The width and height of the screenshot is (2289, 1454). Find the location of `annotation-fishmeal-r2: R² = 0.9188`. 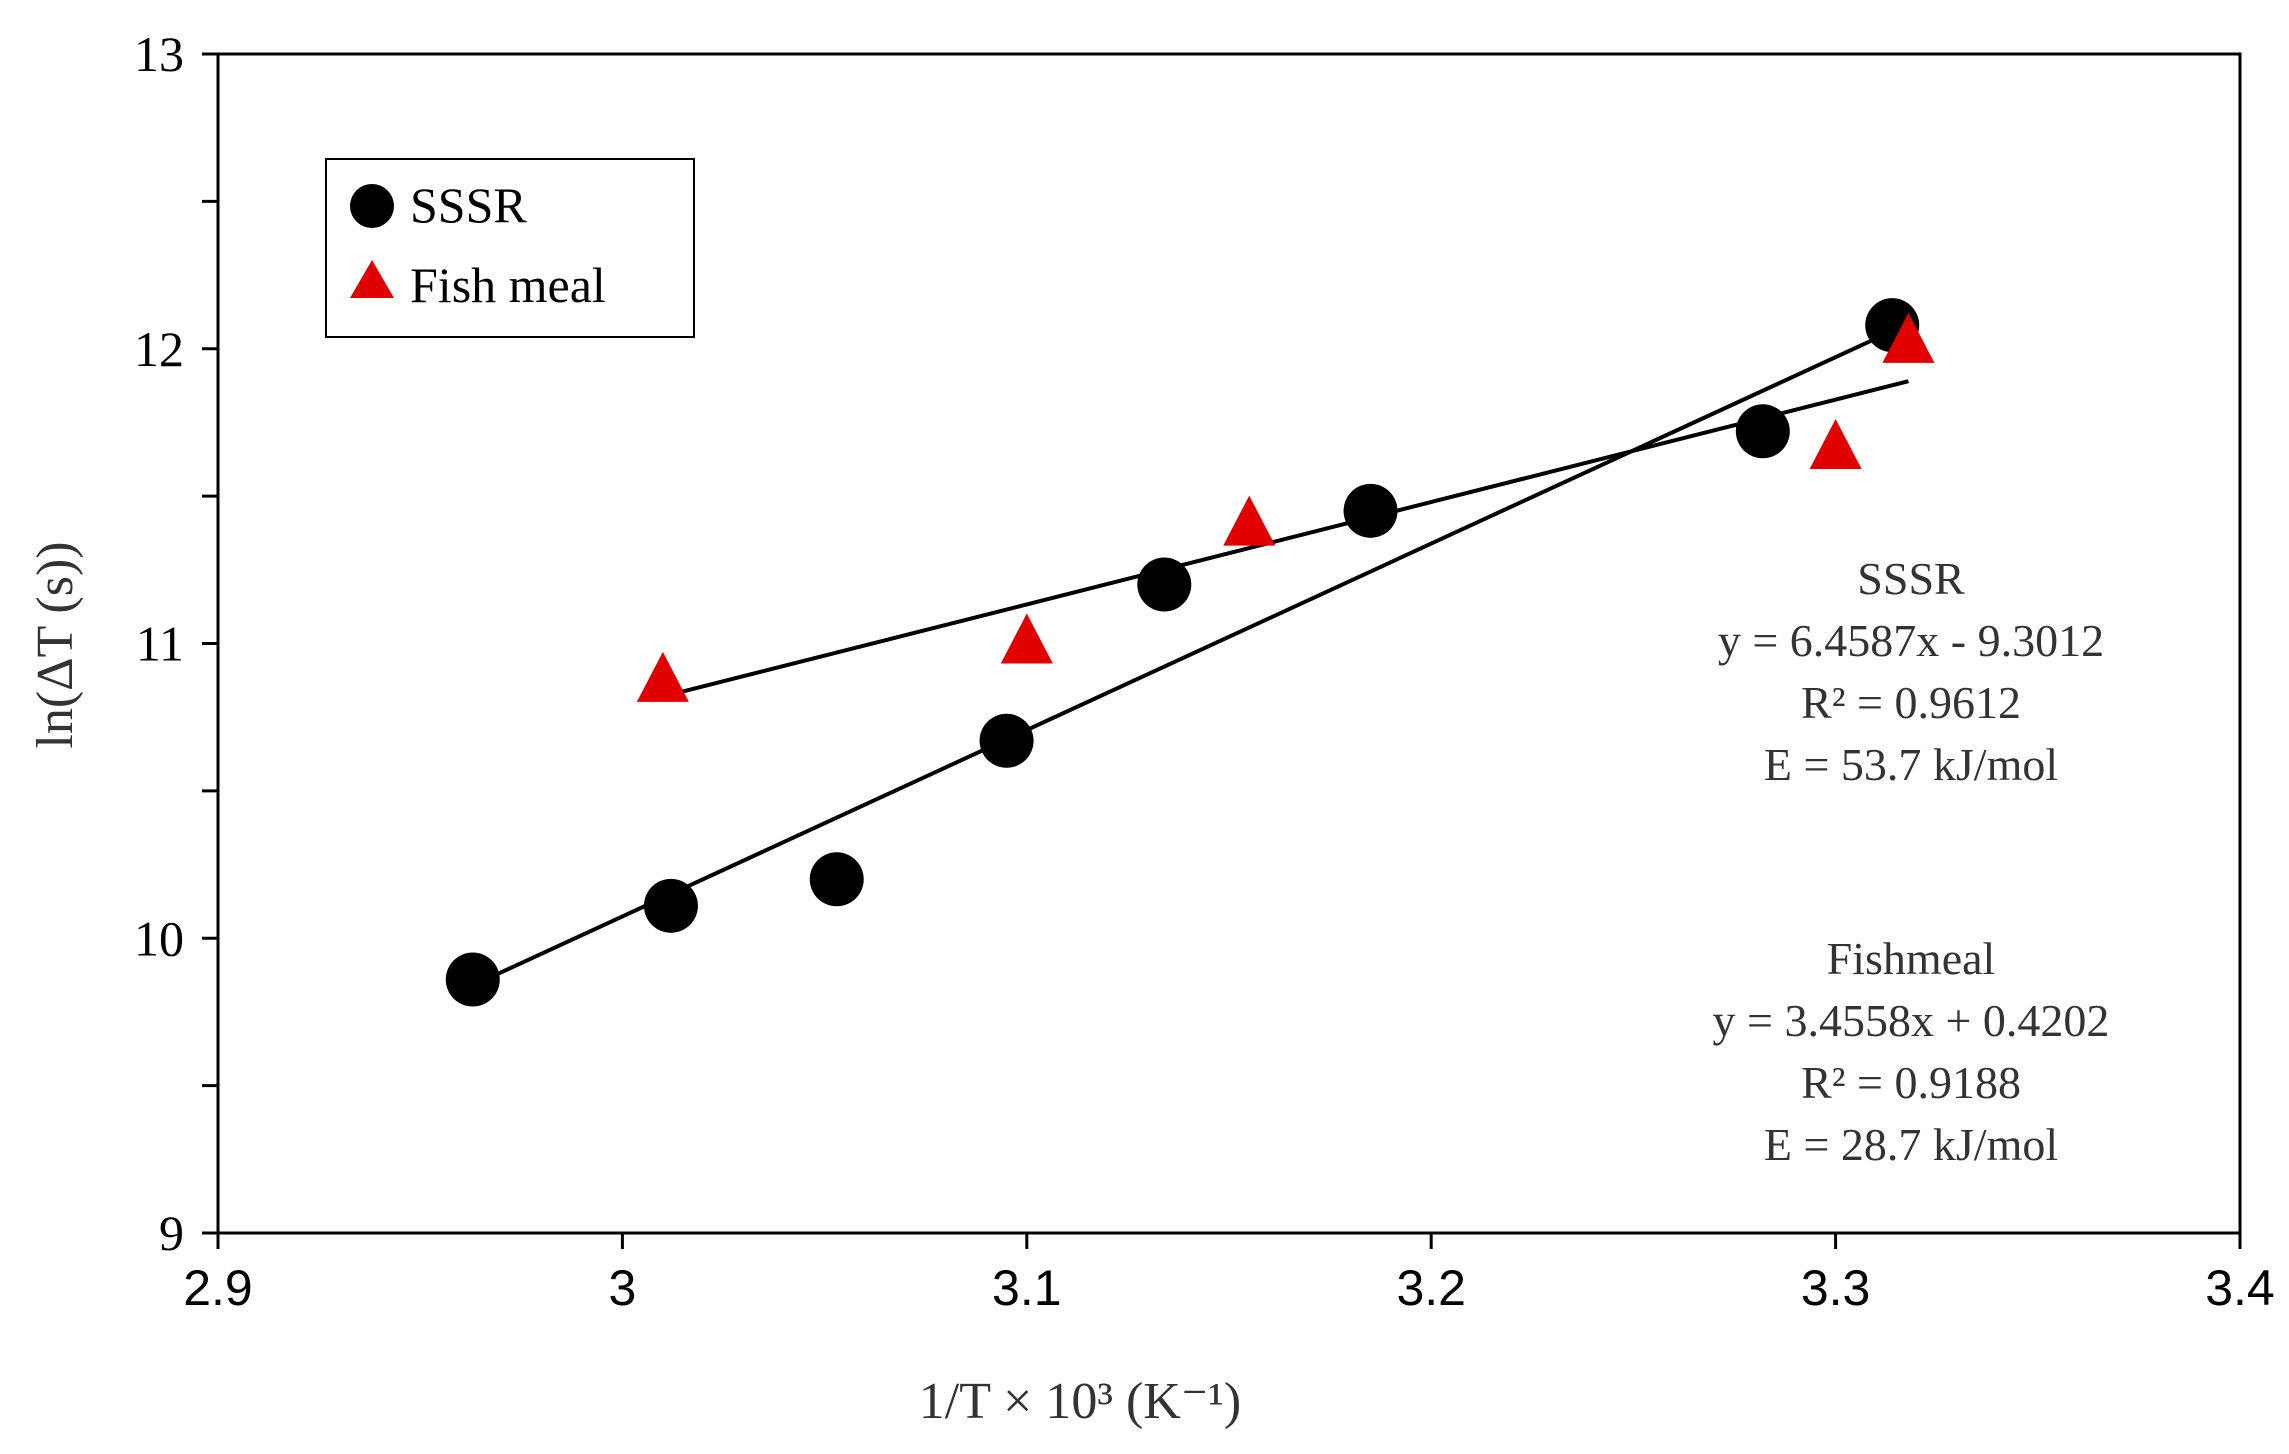

annotation-fishmeal-r2: R² = 0.9188 is located at coordinates (1911, 1082).